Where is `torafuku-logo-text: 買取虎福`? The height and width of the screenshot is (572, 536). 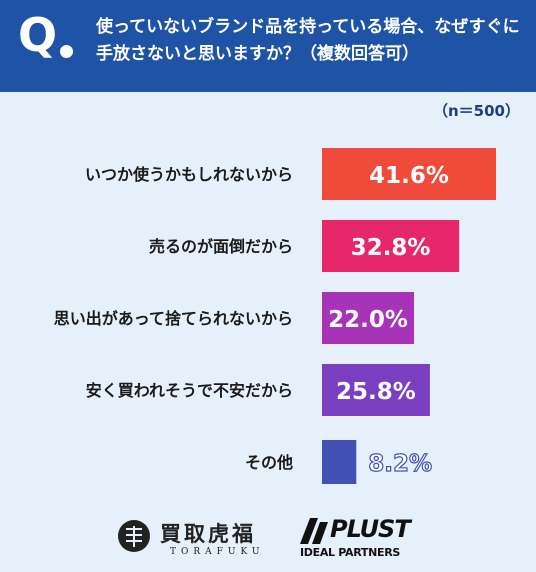
torafuku-logo-text: 買取虎福 is located at coordinates (208, 533).